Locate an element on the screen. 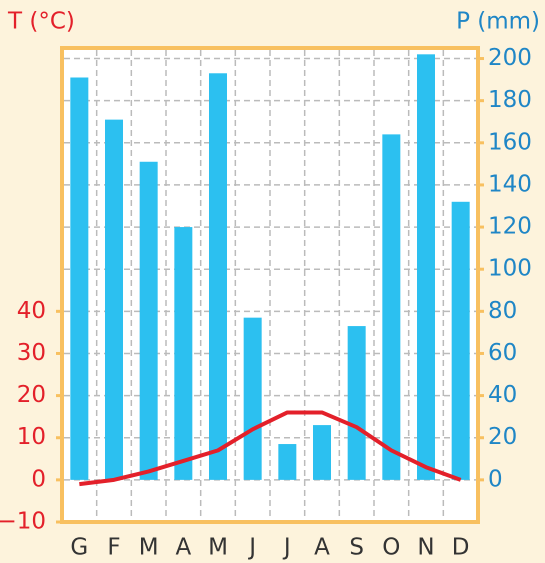 The height and width of the screenshot is (563, 545). y-axis-title: T (°C) is located at coordinates (41, 22).